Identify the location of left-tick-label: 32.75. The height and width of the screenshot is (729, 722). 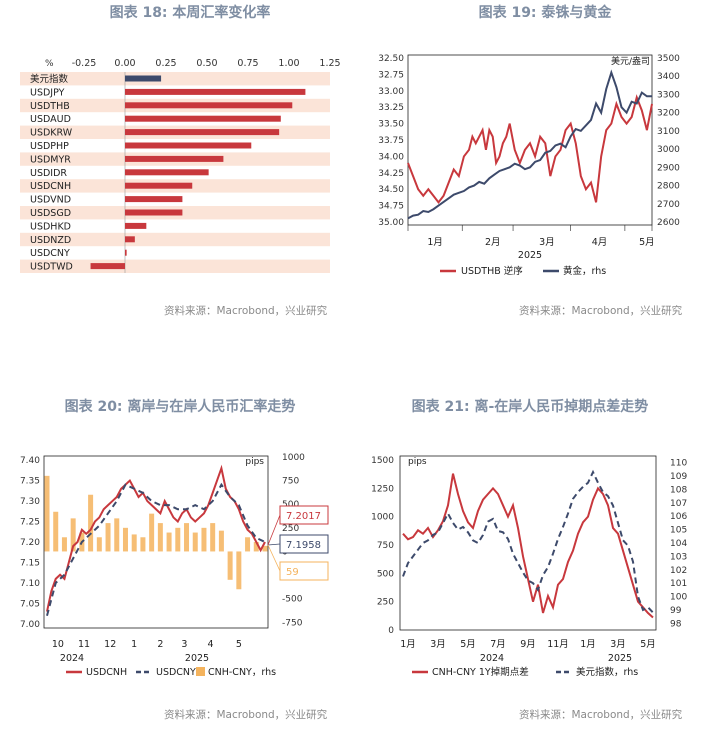
(391, 75).